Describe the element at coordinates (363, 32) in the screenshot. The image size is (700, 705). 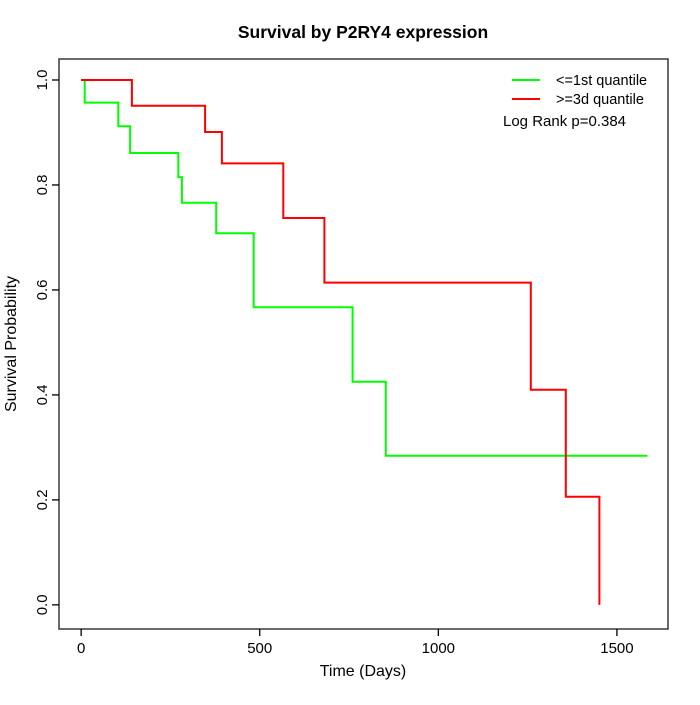
I see `chart-title: Survival by P2RY4 expression` at that location.